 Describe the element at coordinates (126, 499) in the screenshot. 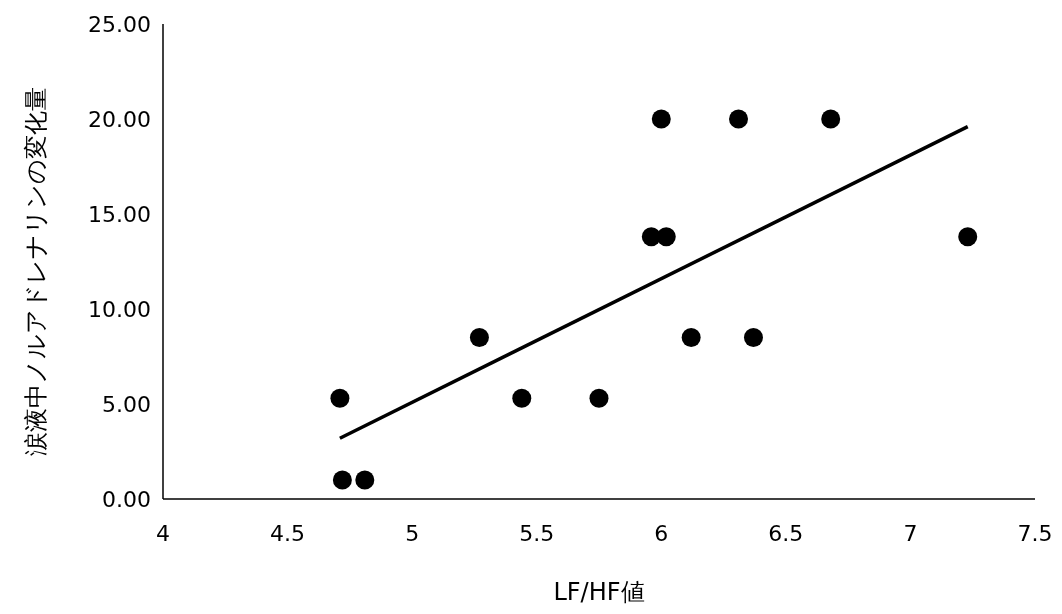

I see `y-tick-label: 0.00` at that location.